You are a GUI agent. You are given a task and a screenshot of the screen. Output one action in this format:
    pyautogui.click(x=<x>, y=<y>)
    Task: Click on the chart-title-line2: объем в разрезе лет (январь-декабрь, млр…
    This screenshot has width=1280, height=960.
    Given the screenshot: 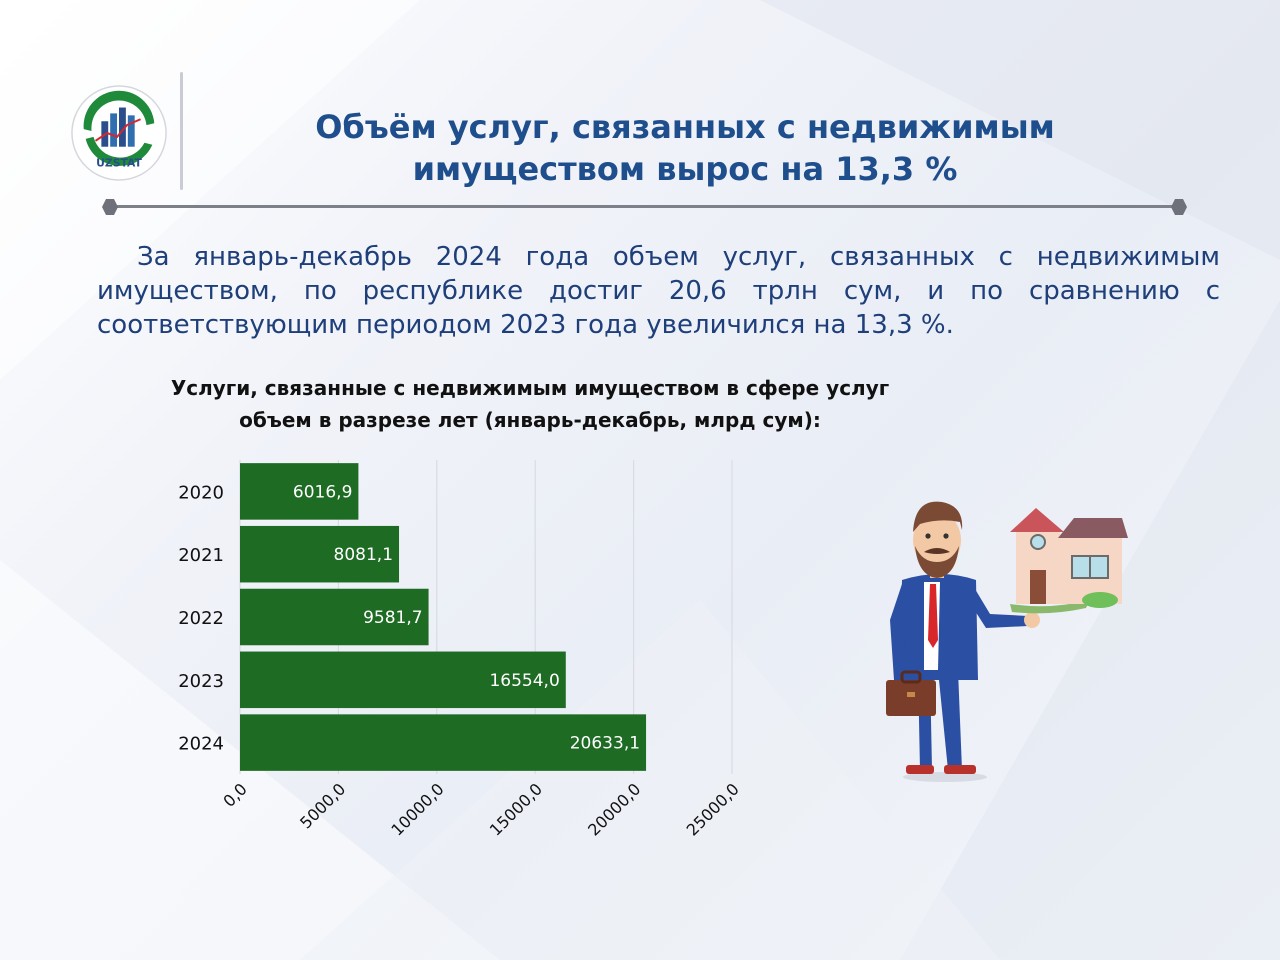 What is the action you would take?
    pyautogui.click(x=530, y=420)
    